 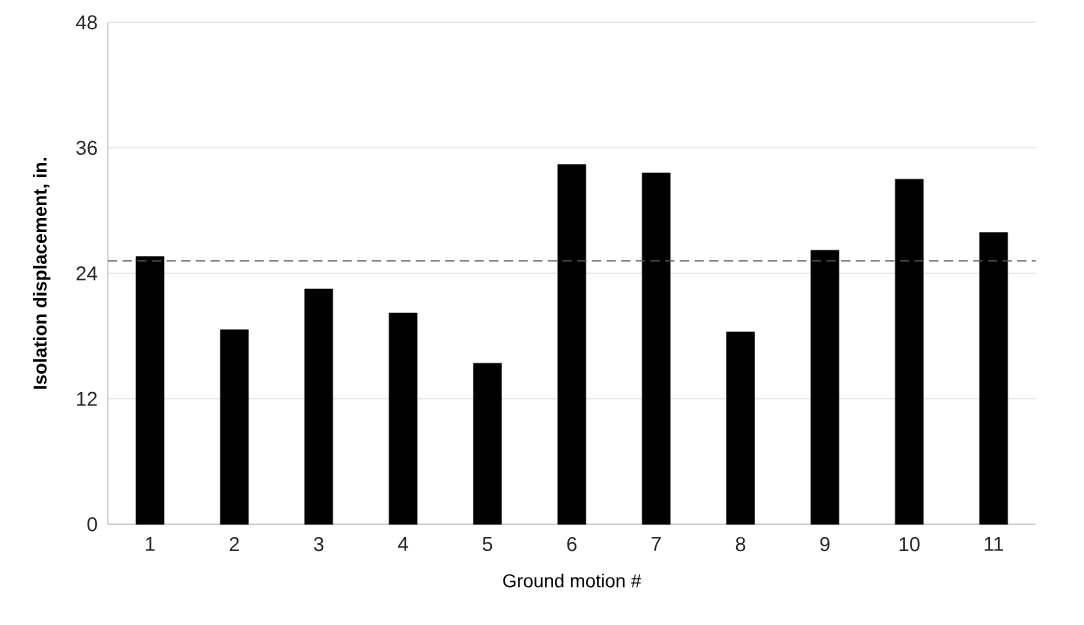 I want to click on x-tick-label: 7, so click(x=656, y=543).